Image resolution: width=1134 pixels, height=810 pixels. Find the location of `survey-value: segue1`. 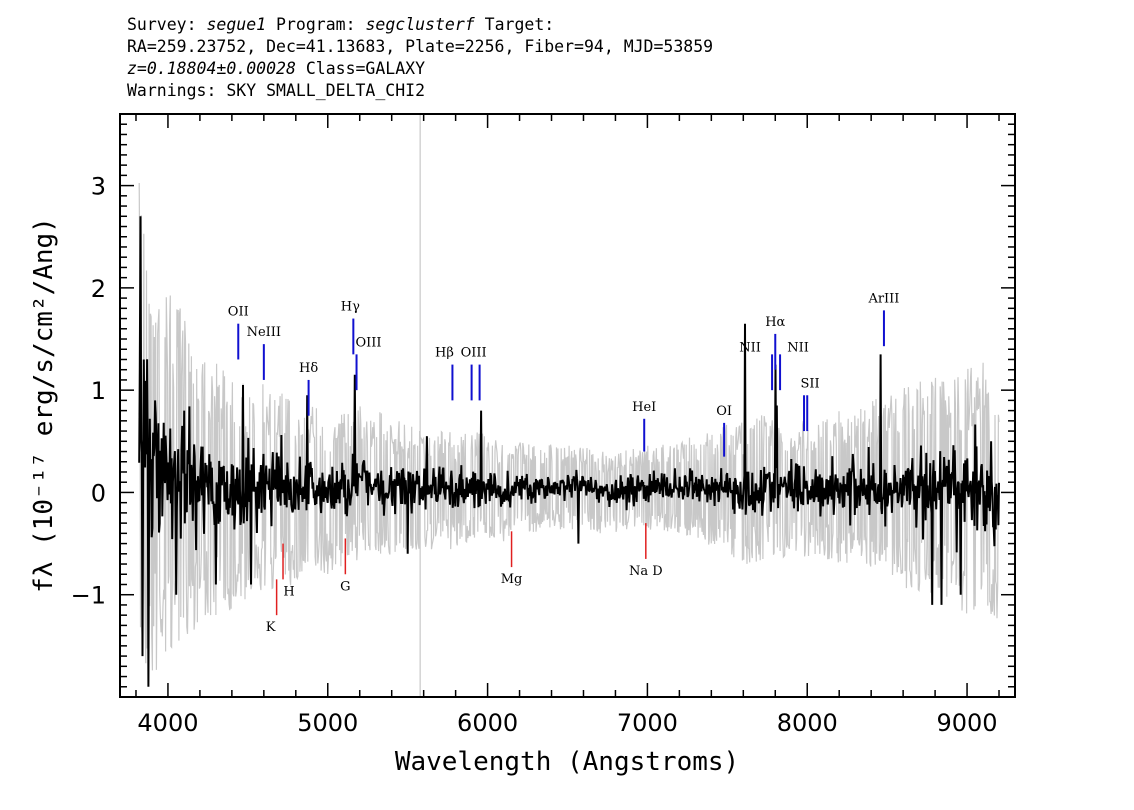

survey-value: segue1 is located at coordinates (236, 24).